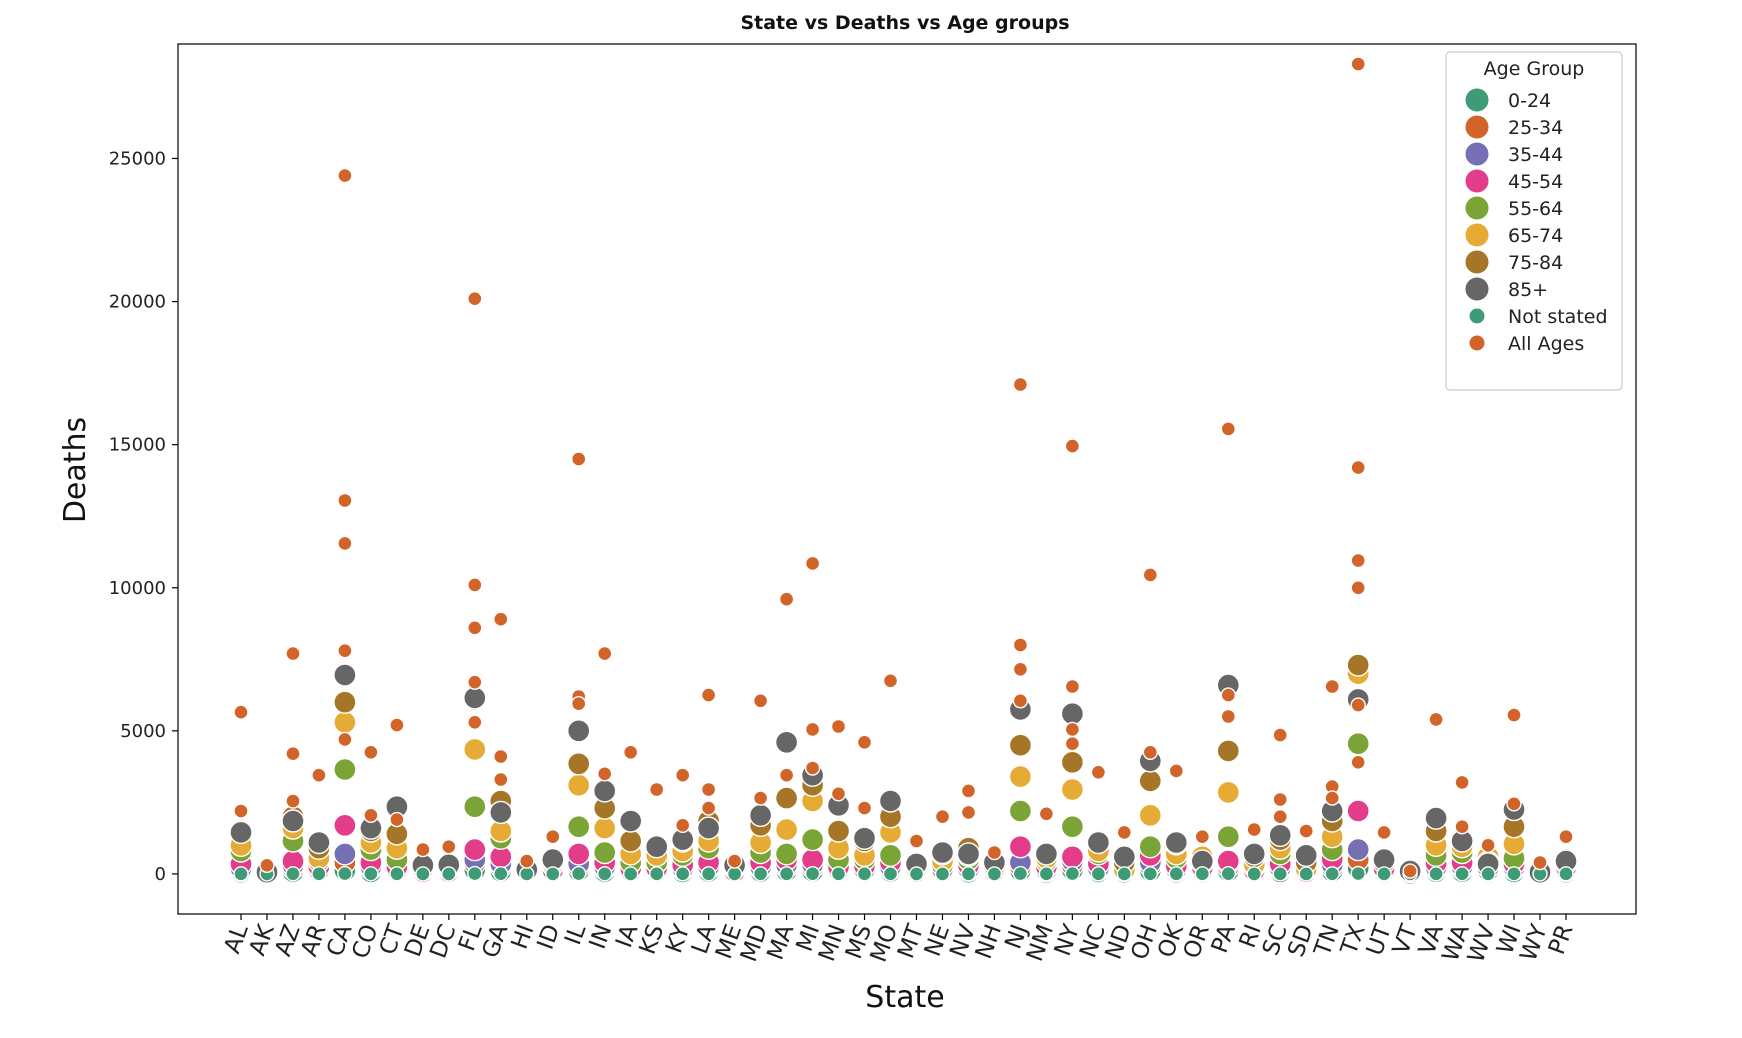  Describe the element at coordinates (1535, 182) in the screenshot. I see `legend-label-45-54: 45-54` at that location.